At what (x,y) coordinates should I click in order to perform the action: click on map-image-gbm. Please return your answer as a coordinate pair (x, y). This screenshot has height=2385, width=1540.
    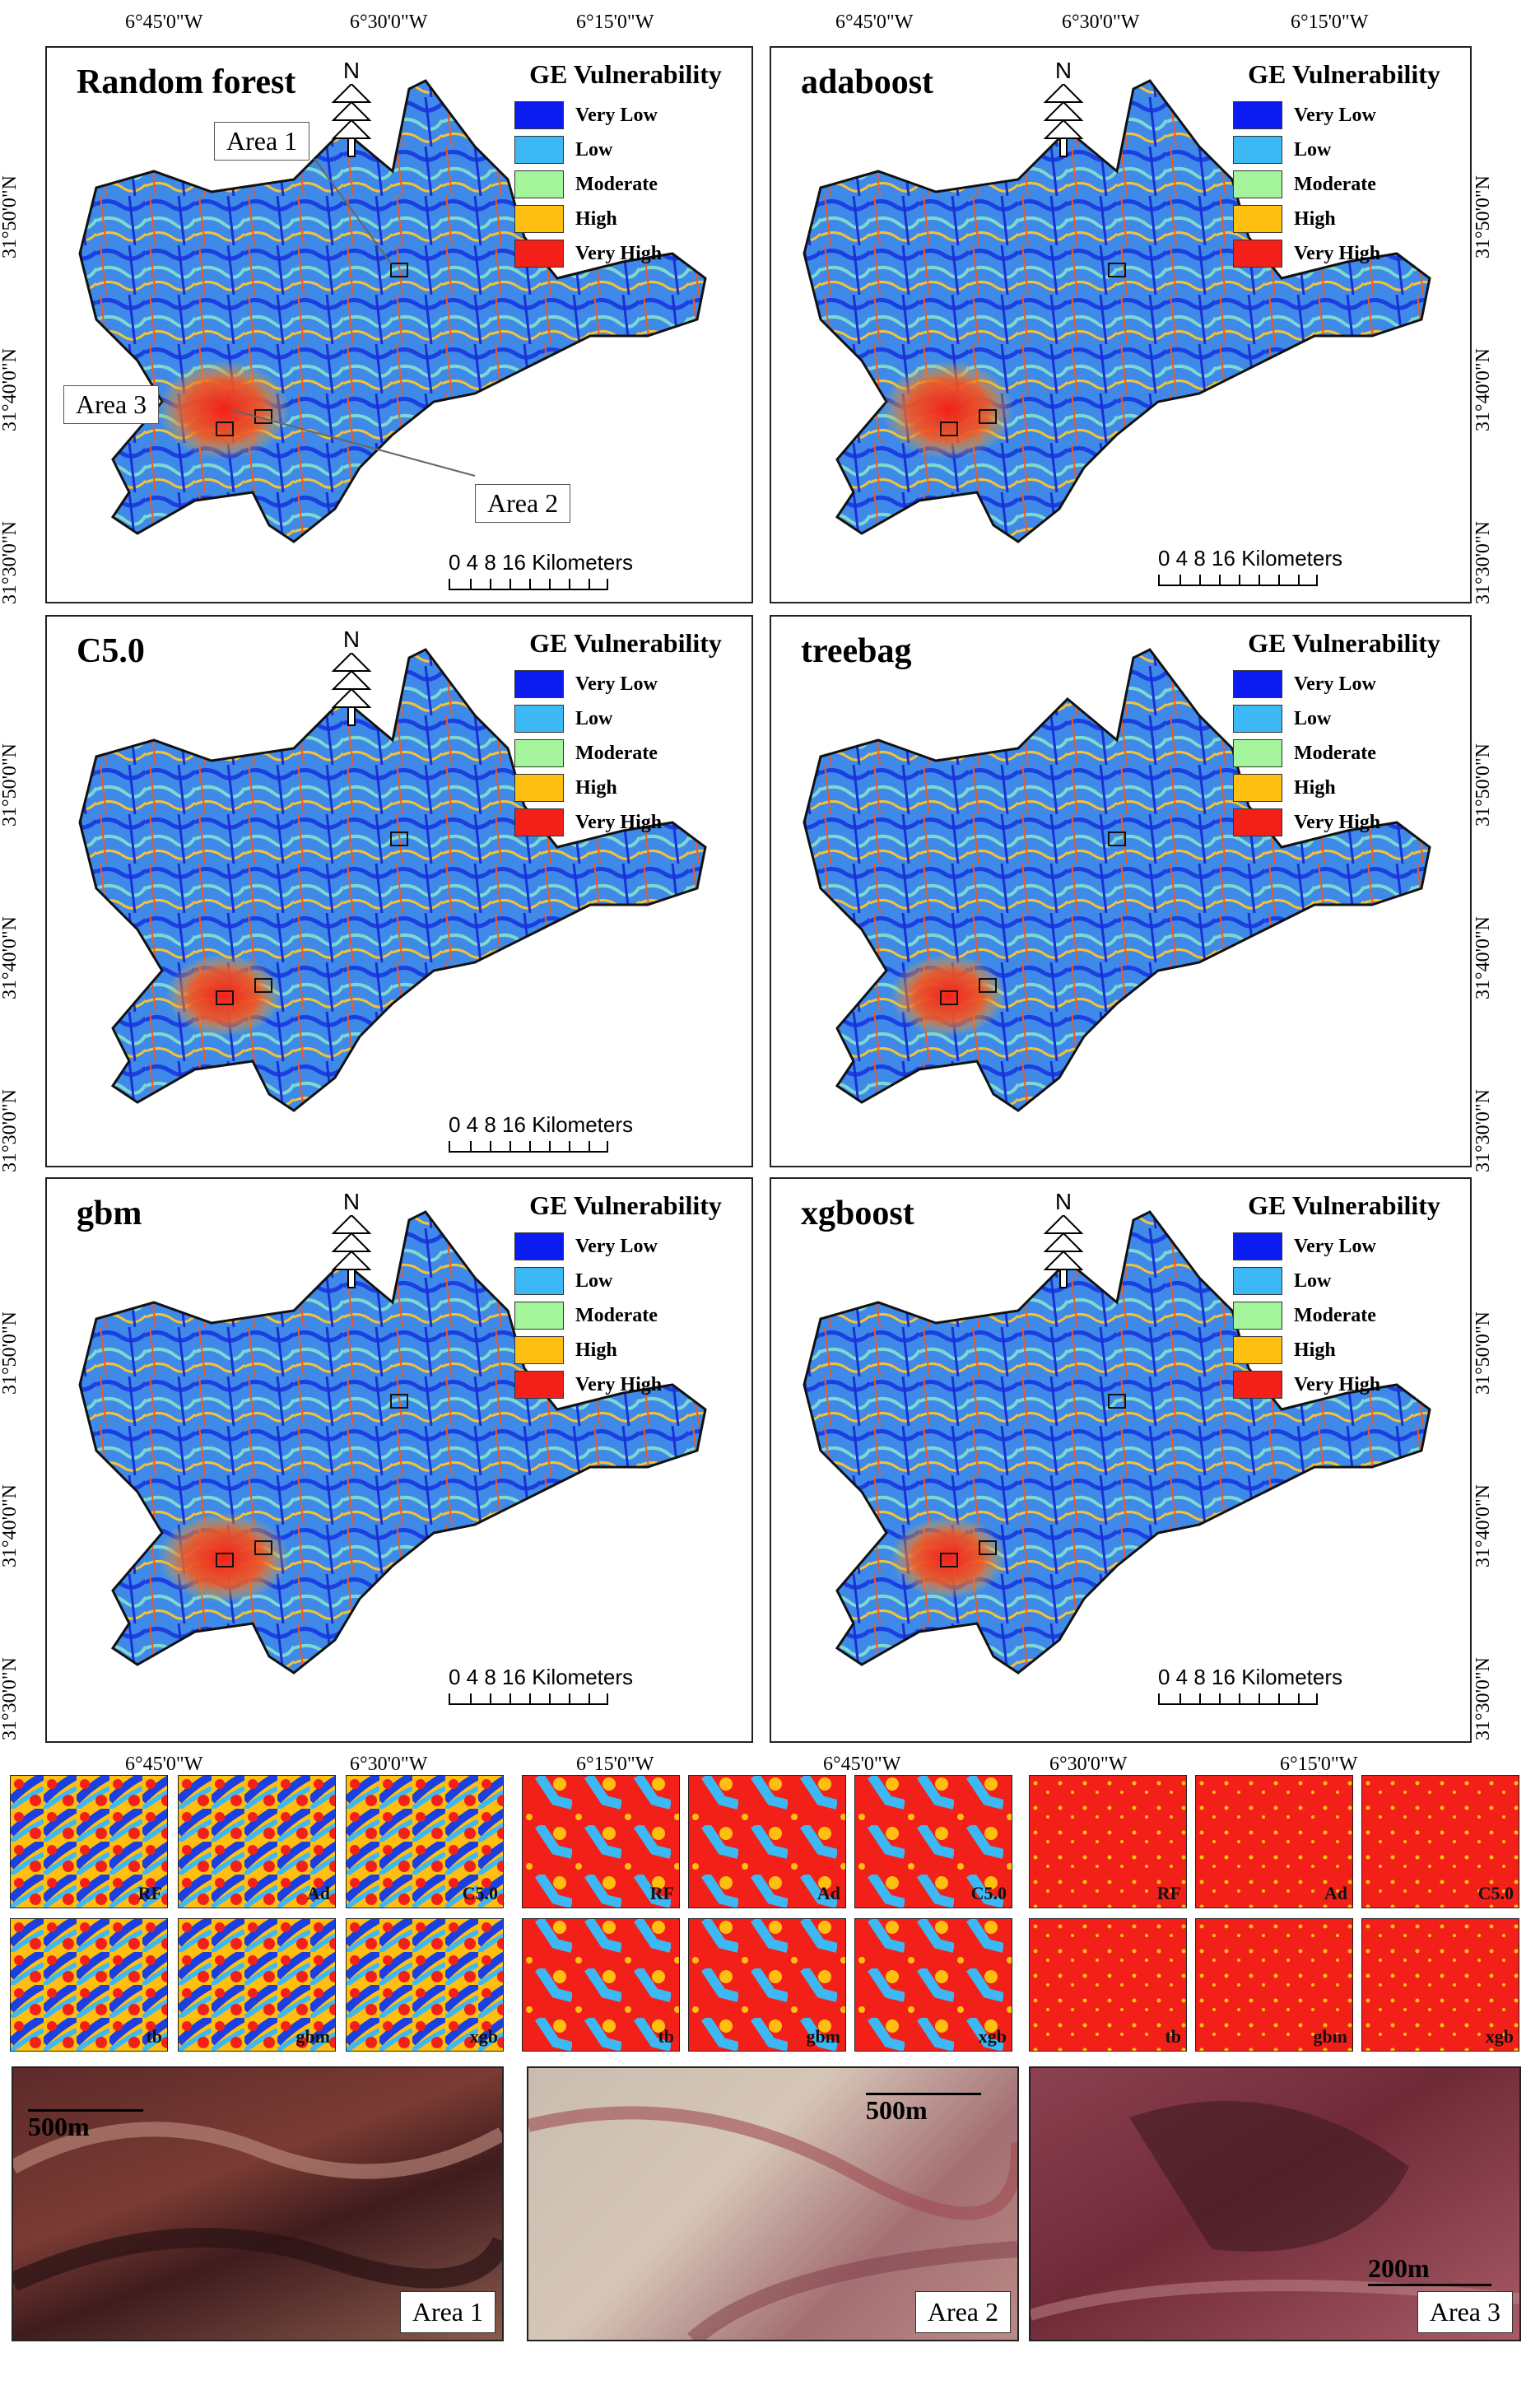
    Looking at the image, I should click on (393, 1443).